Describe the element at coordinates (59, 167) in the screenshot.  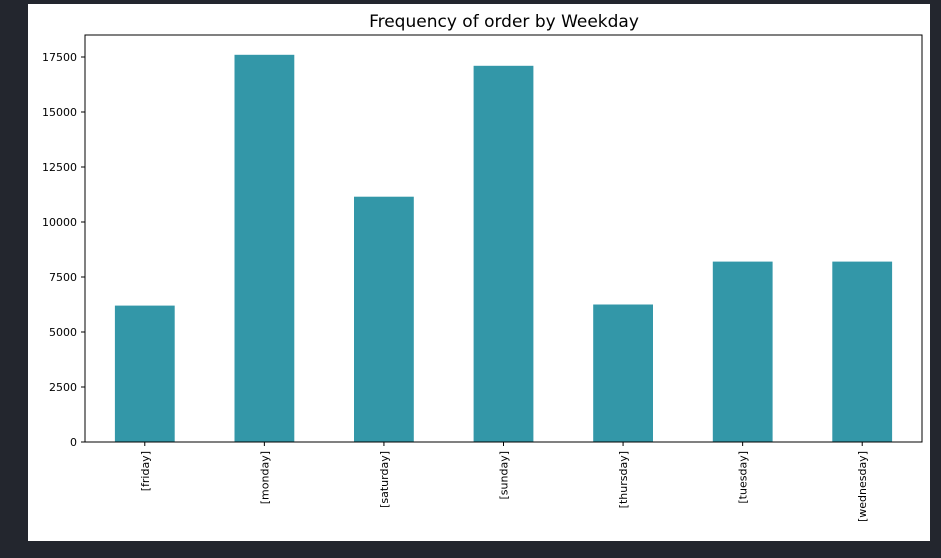
I see `y-tick-label-5: 12500` at that location.